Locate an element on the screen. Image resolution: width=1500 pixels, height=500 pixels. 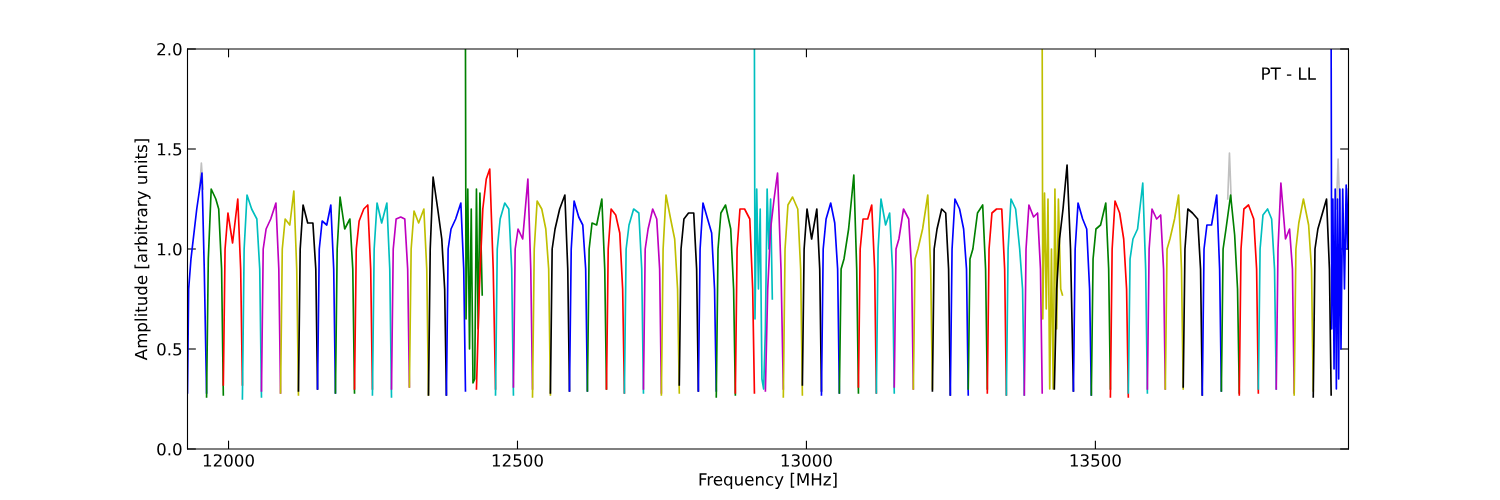
annotation: PT - LL is located at coordinates (1289, 73).